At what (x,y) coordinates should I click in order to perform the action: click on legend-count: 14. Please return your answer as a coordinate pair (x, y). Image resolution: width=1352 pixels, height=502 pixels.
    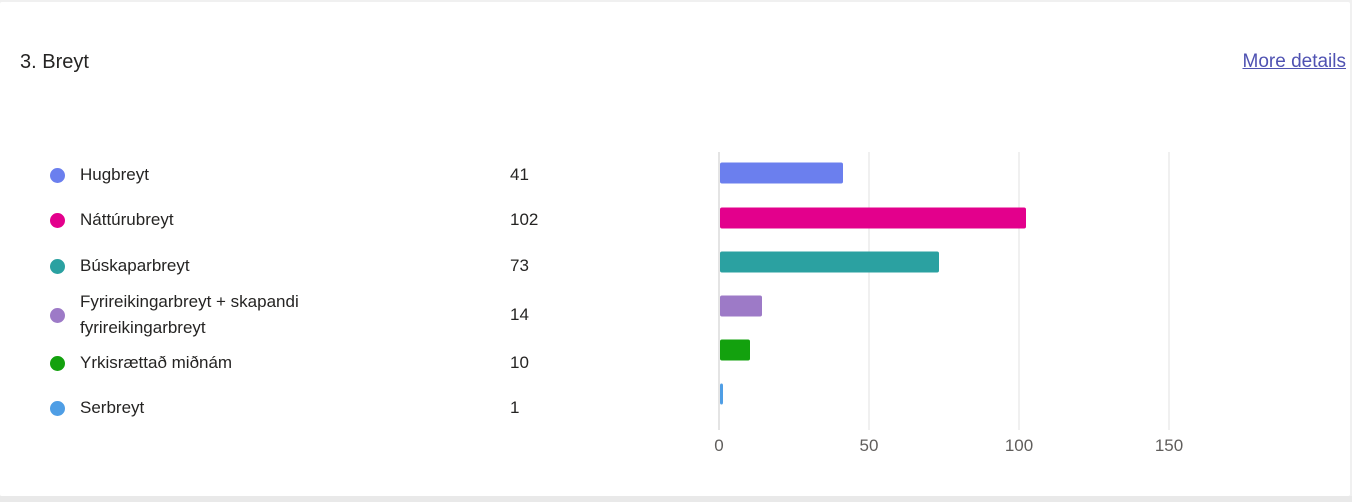
    Looking at the image, I should click on (519, 314).